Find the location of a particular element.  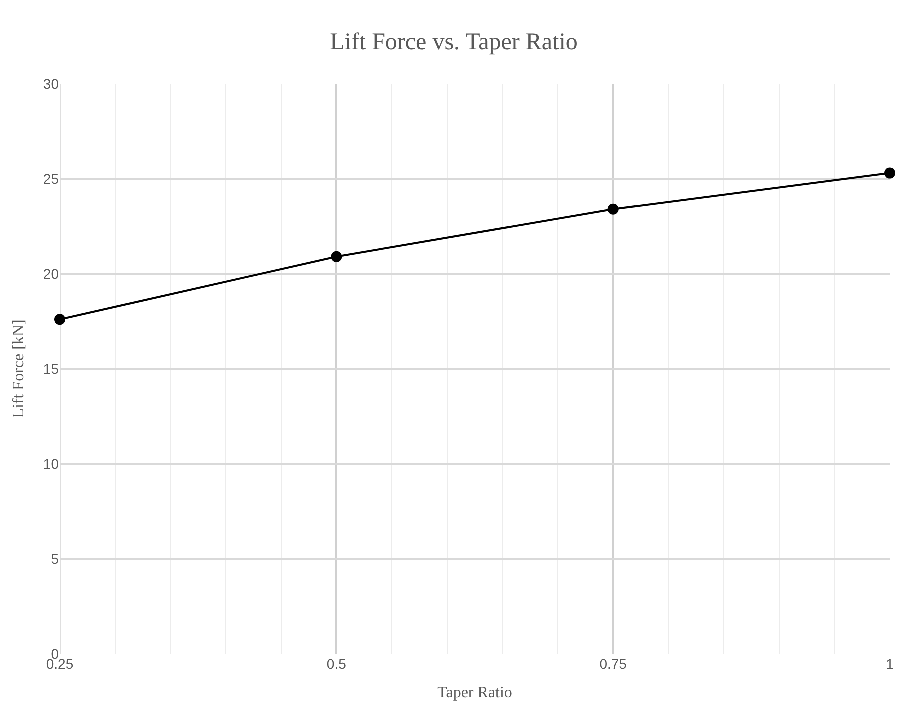

y-tick-label: 5 is located at coordinates (55, 558).